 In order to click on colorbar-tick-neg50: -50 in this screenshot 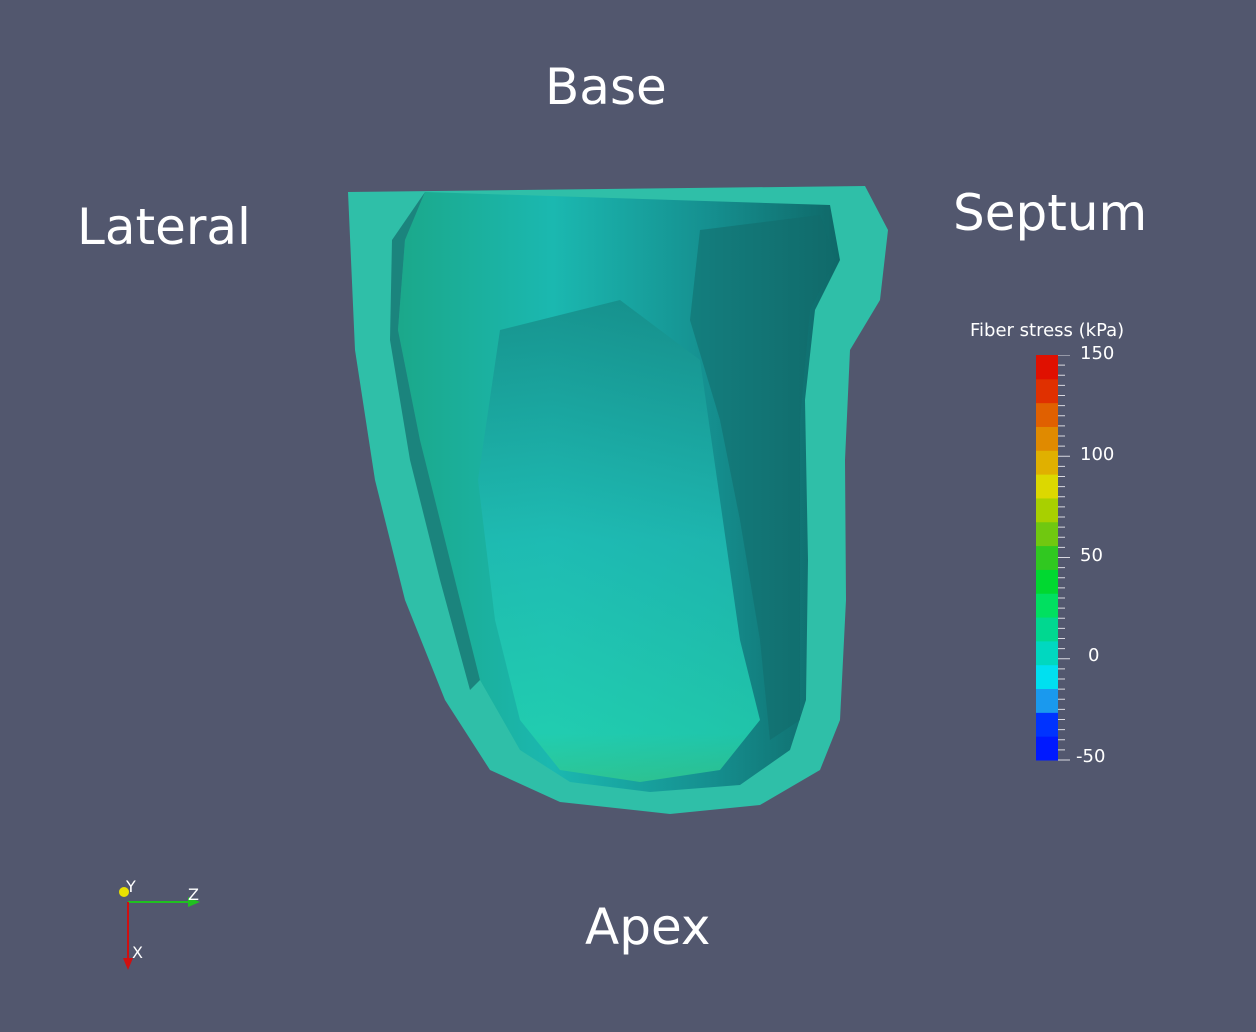, I will do `click(1091, 756)`.